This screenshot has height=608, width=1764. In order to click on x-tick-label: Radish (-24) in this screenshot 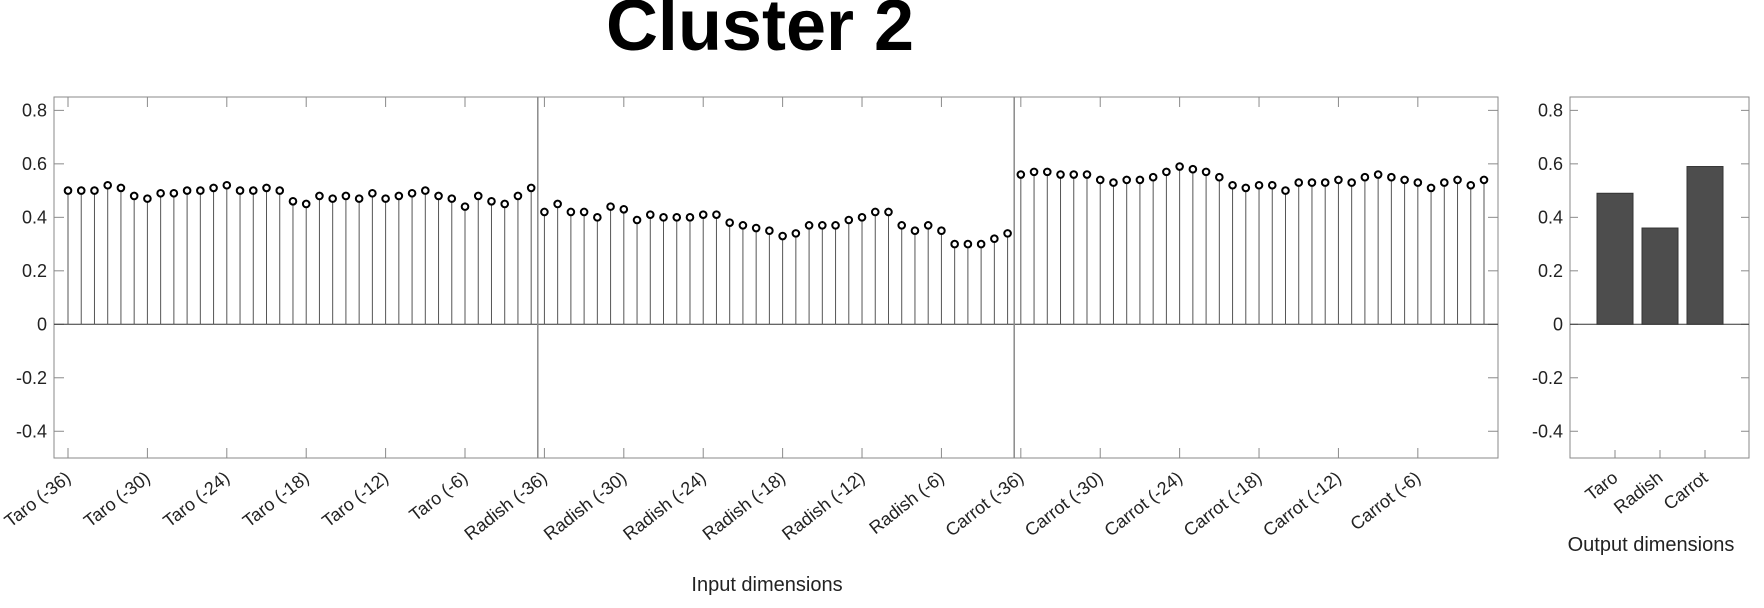, I will do `click(664, 505)`.